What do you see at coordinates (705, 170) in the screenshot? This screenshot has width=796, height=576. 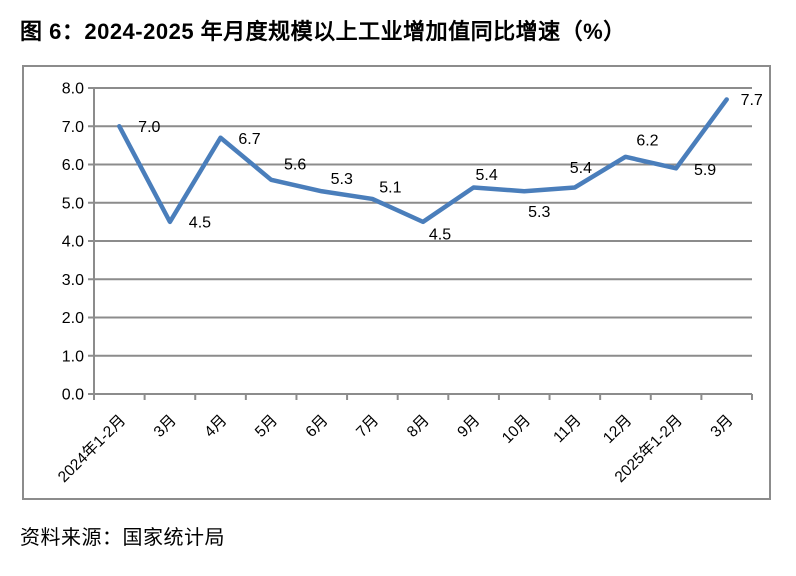 I see `data-label: 5.9` at bounding box center [705, 170].